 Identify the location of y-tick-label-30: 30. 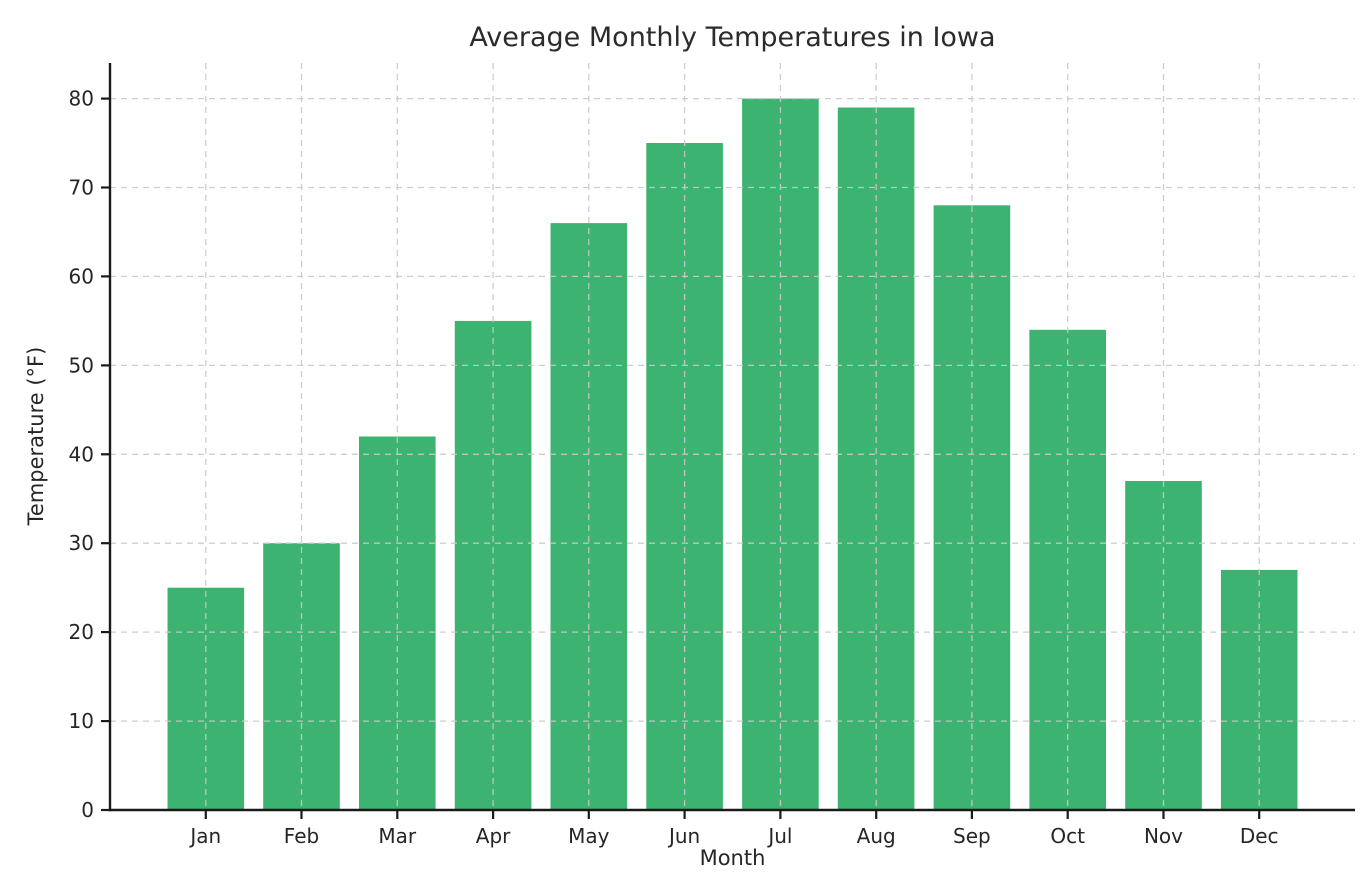
(81, 543).